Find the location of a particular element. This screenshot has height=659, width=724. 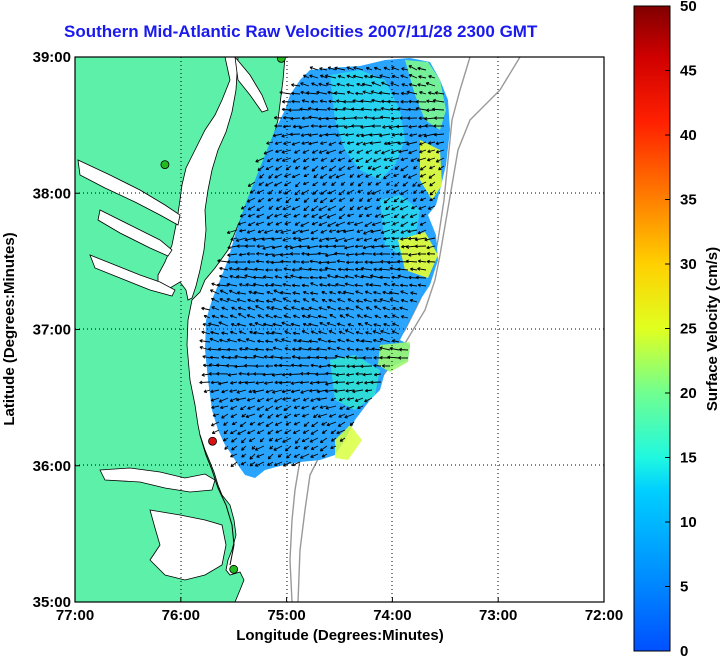

radar-stations is located at coordinates (223, 315).